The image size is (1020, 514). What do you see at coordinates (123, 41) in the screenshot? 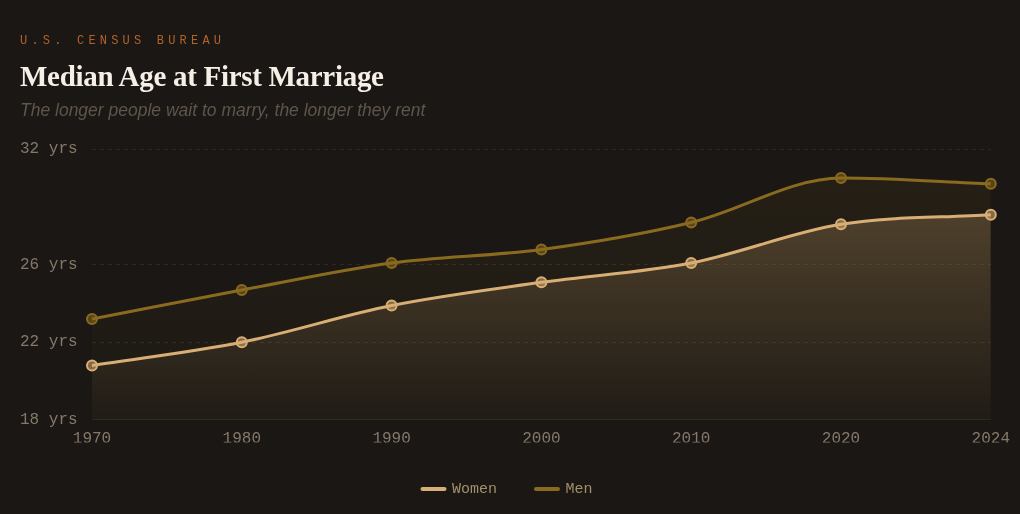
I see `text: U.S. CENSUS BUREAU` at bounding box center [123, 41].